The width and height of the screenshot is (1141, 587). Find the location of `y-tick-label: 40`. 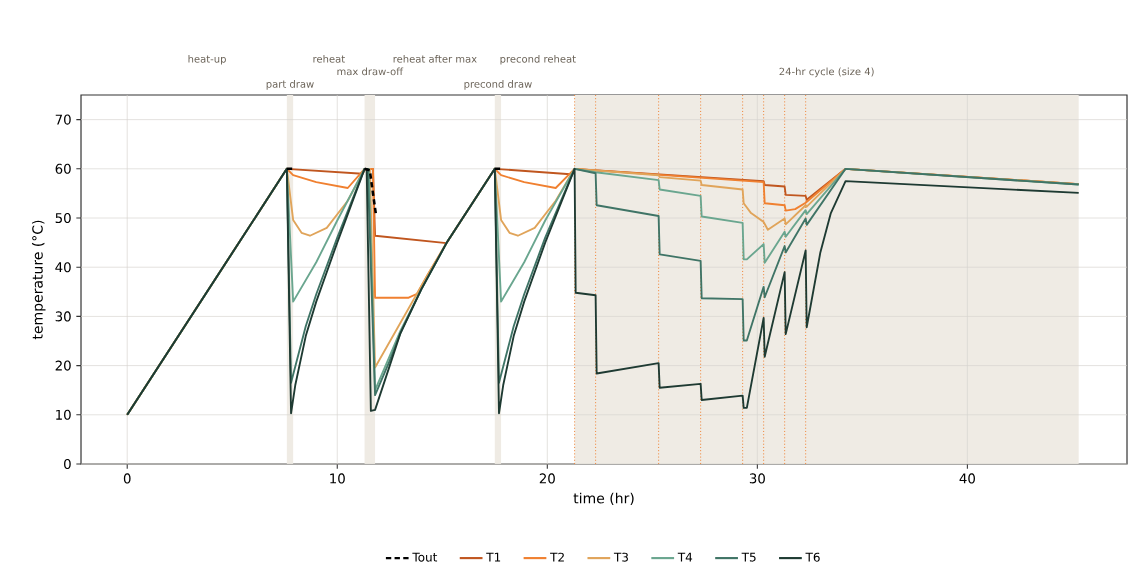

y-tick-label: 40 is located at coordinates (63, 267).